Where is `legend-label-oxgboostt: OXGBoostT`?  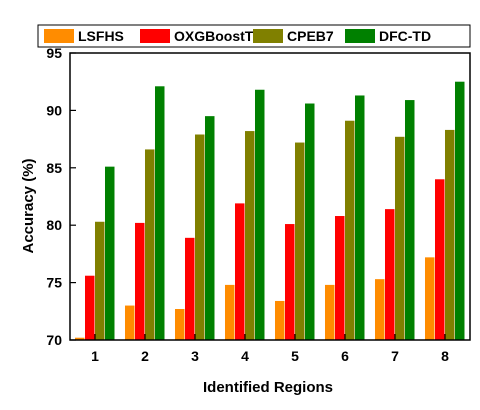 legend-label-oxgboostt: OXGBoostT is located at coordinates (214, 36).